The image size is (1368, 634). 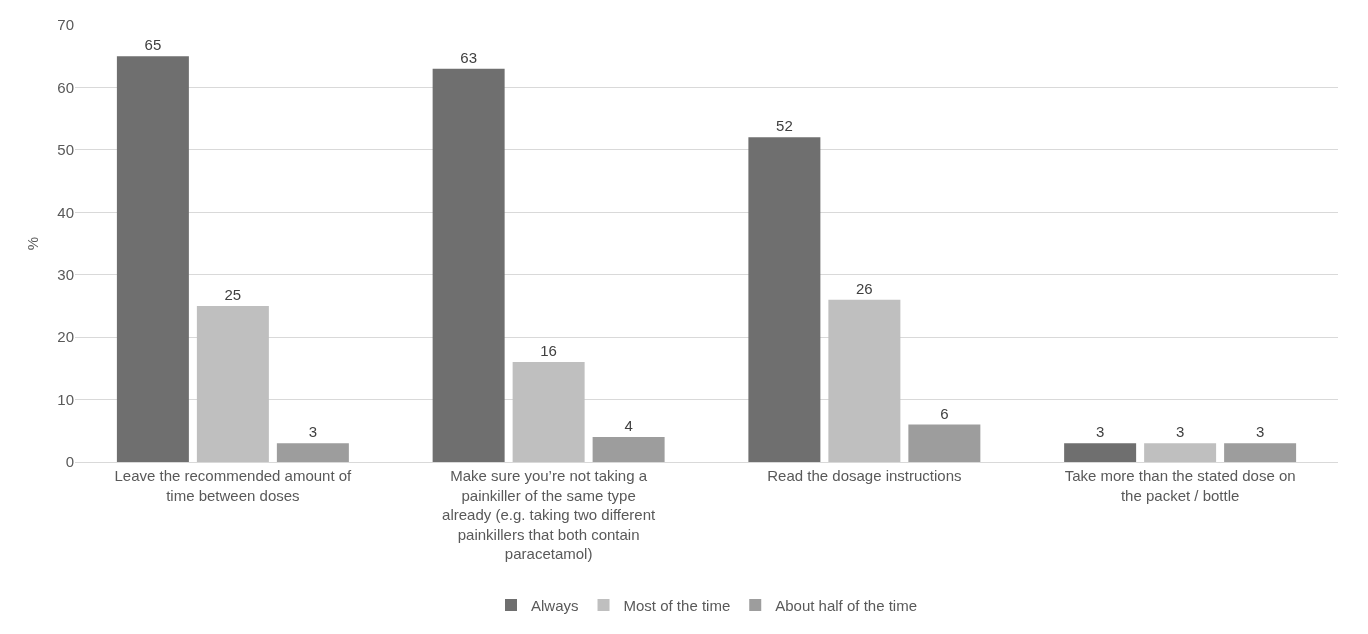 What do you see at coordinates (233, 485) in the screenshot?
I see `x-tick-label: Leave the recommended amount of time between doses` at bounding box center [233, 485].